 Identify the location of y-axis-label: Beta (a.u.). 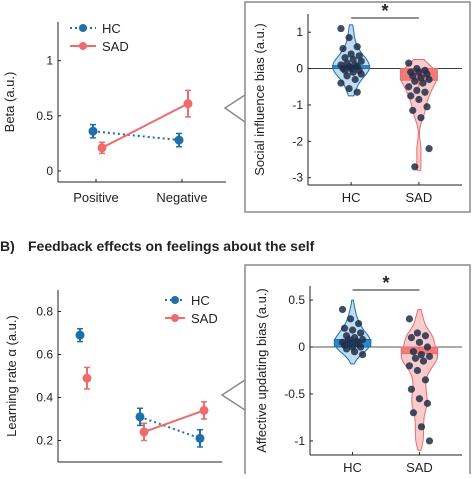
(9, 102).